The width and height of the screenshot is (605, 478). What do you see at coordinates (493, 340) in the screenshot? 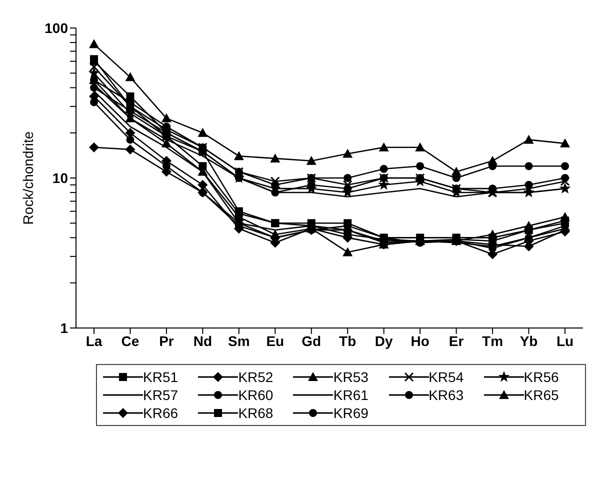
I see `x-tick-label: Tm` at bounding box center [493, 340].